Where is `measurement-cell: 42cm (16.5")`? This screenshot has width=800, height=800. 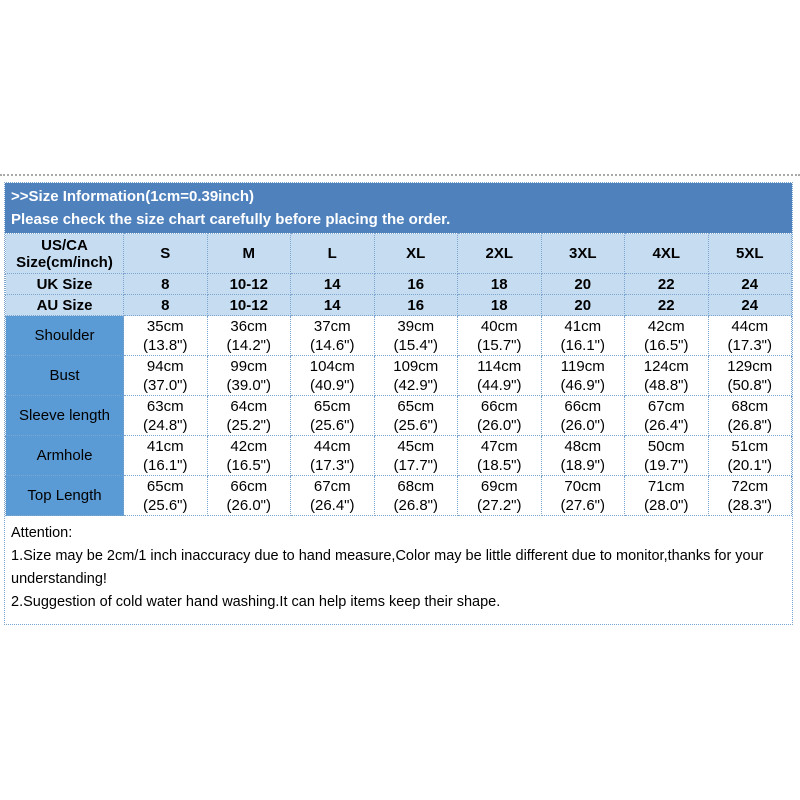
measurement-cell: 42cm (16.5") is located at coordinates (666, 335).